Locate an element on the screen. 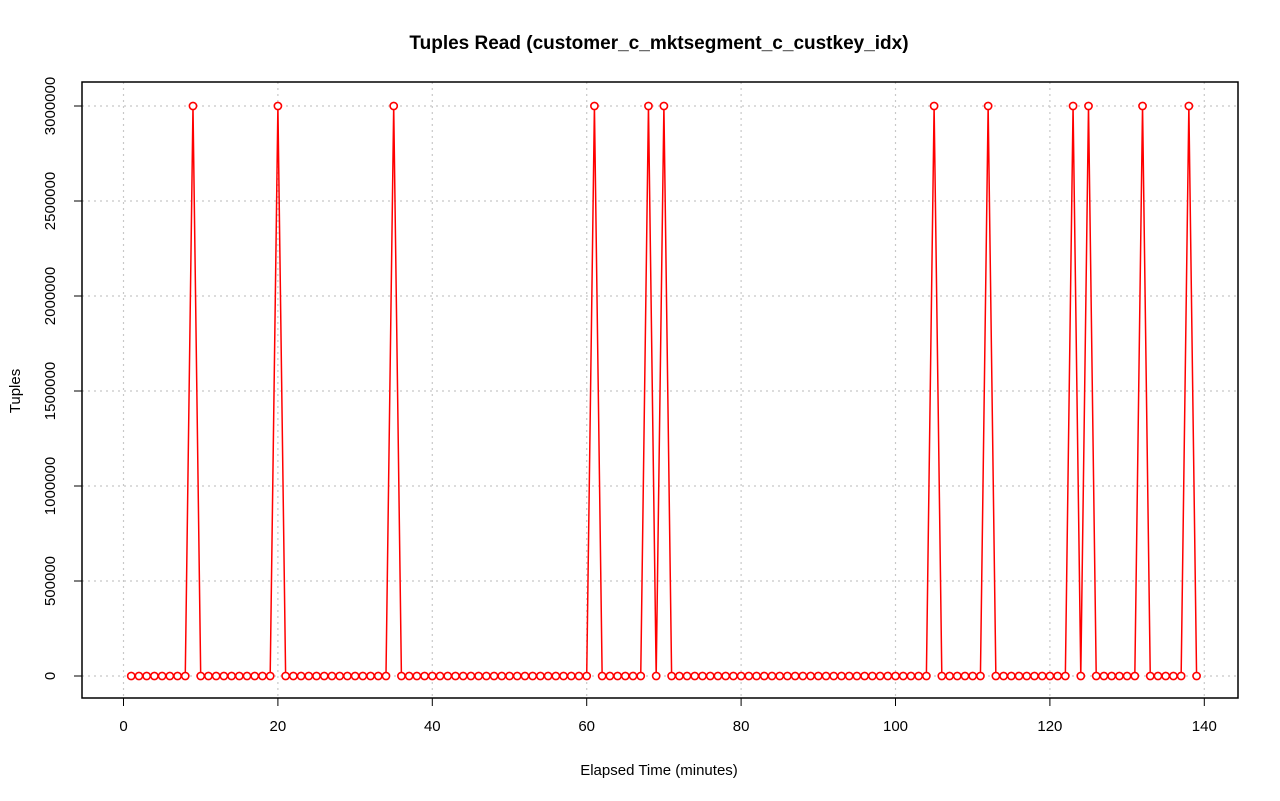 The height and width of the screenshot is (801, 1280). y-tick-label: 1500000 is located at coordinates (50, 391).